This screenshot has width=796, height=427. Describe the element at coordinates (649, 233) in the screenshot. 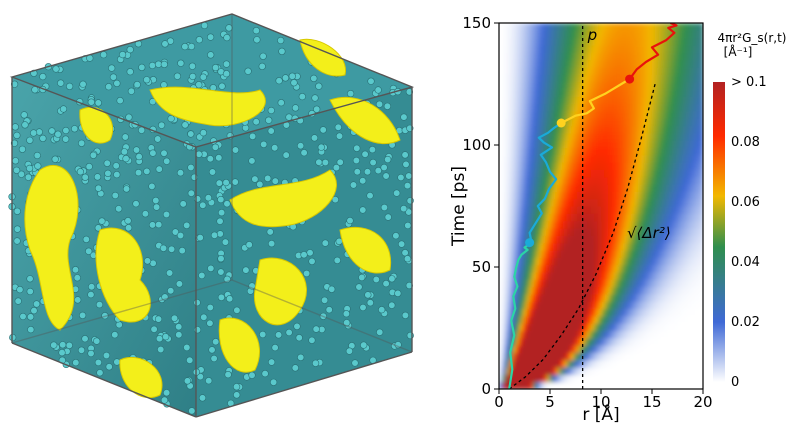

I see `msd-annotation: √⟨Δr²⟩` at that location.